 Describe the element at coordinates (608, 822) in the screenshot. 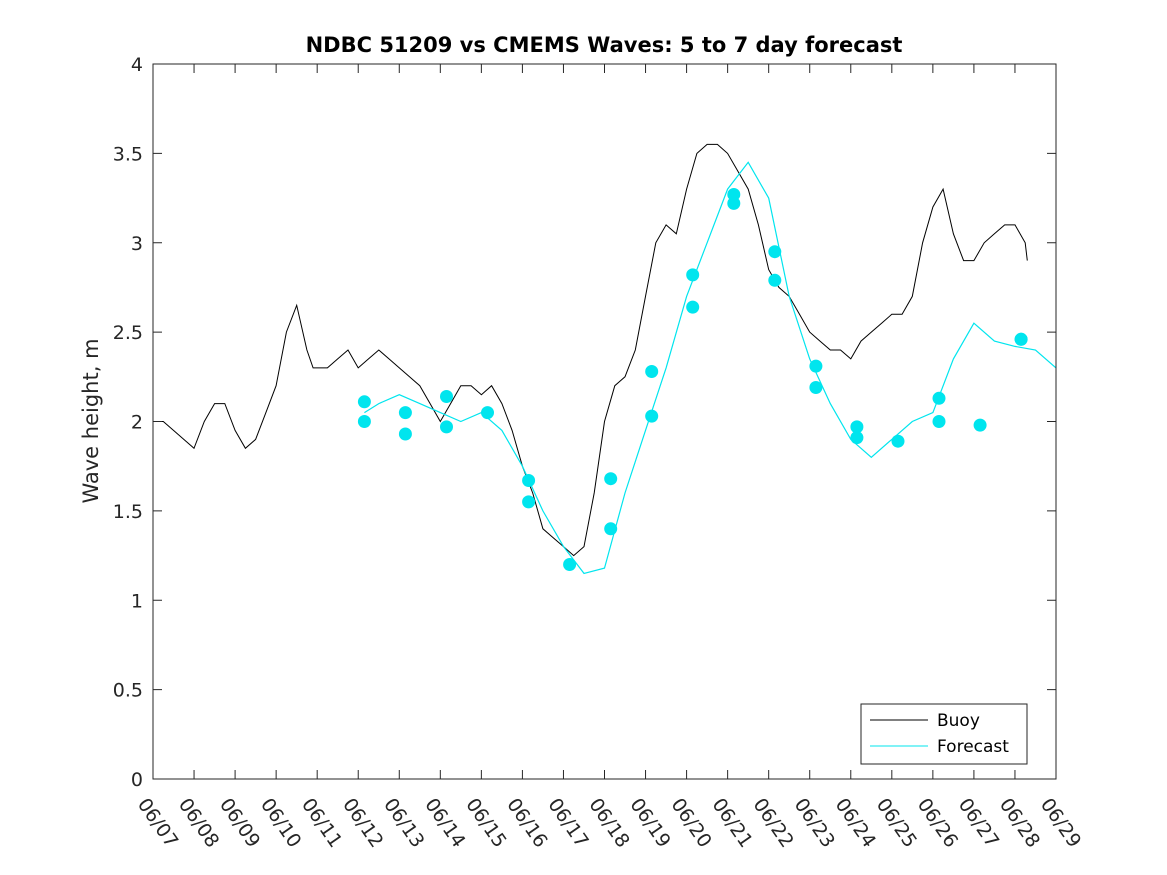

I see `x-tick-label: 06/18` at that location.